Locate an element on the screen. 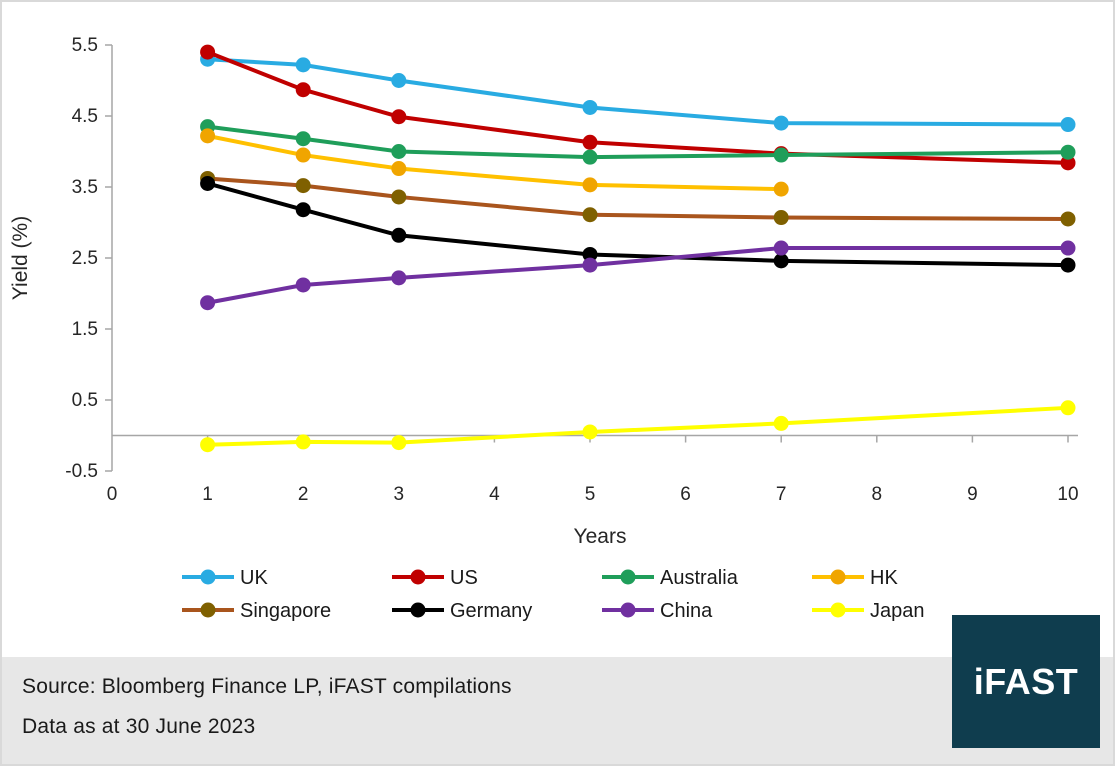  y-tick-label: 1.5 is located at coordinates (85, 329).